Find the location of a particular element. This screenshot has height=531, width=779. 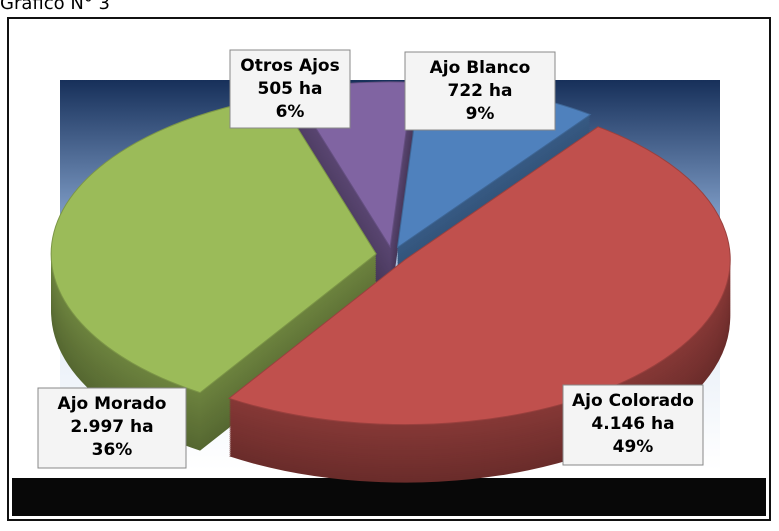

category-label: Otros Ajos is located at coordinates (289, 66).